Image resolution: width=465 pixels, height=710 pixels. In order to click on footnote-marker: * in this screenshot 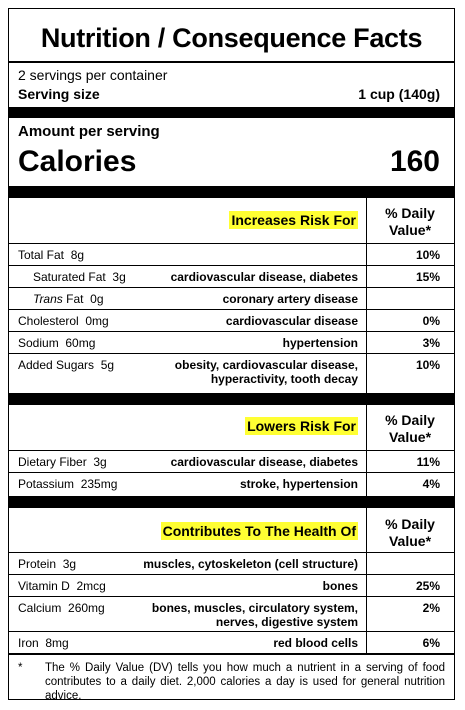, I will do `click(20, 668)`.